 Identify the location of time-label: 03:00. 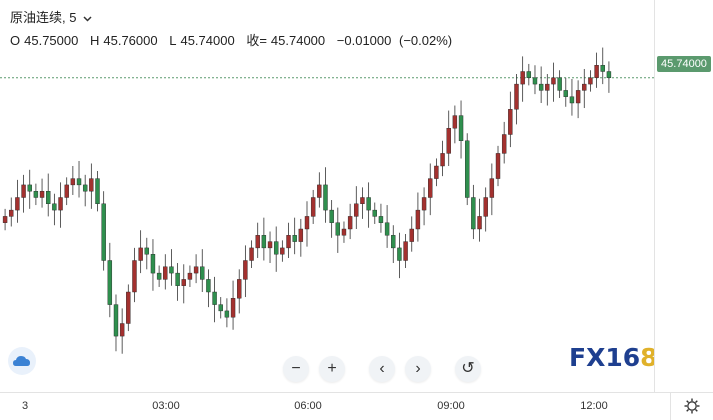
(166, 406).